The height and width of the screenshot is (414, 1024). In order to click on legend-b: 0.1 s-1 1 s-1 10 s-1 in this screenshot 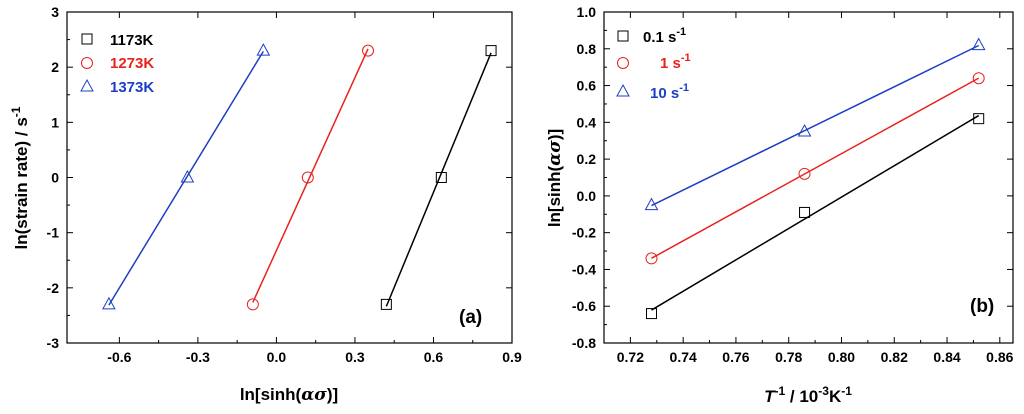, I will do `click(653, 64)`.